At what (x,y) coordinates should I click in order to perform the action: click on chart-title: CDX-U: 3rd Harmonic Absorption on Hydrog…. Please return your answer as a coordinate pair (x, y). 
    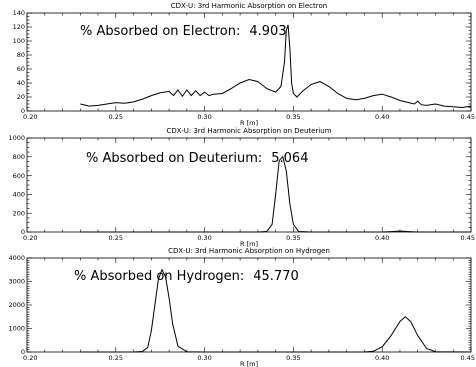
    Looking at the image, I should click on (249, 251).